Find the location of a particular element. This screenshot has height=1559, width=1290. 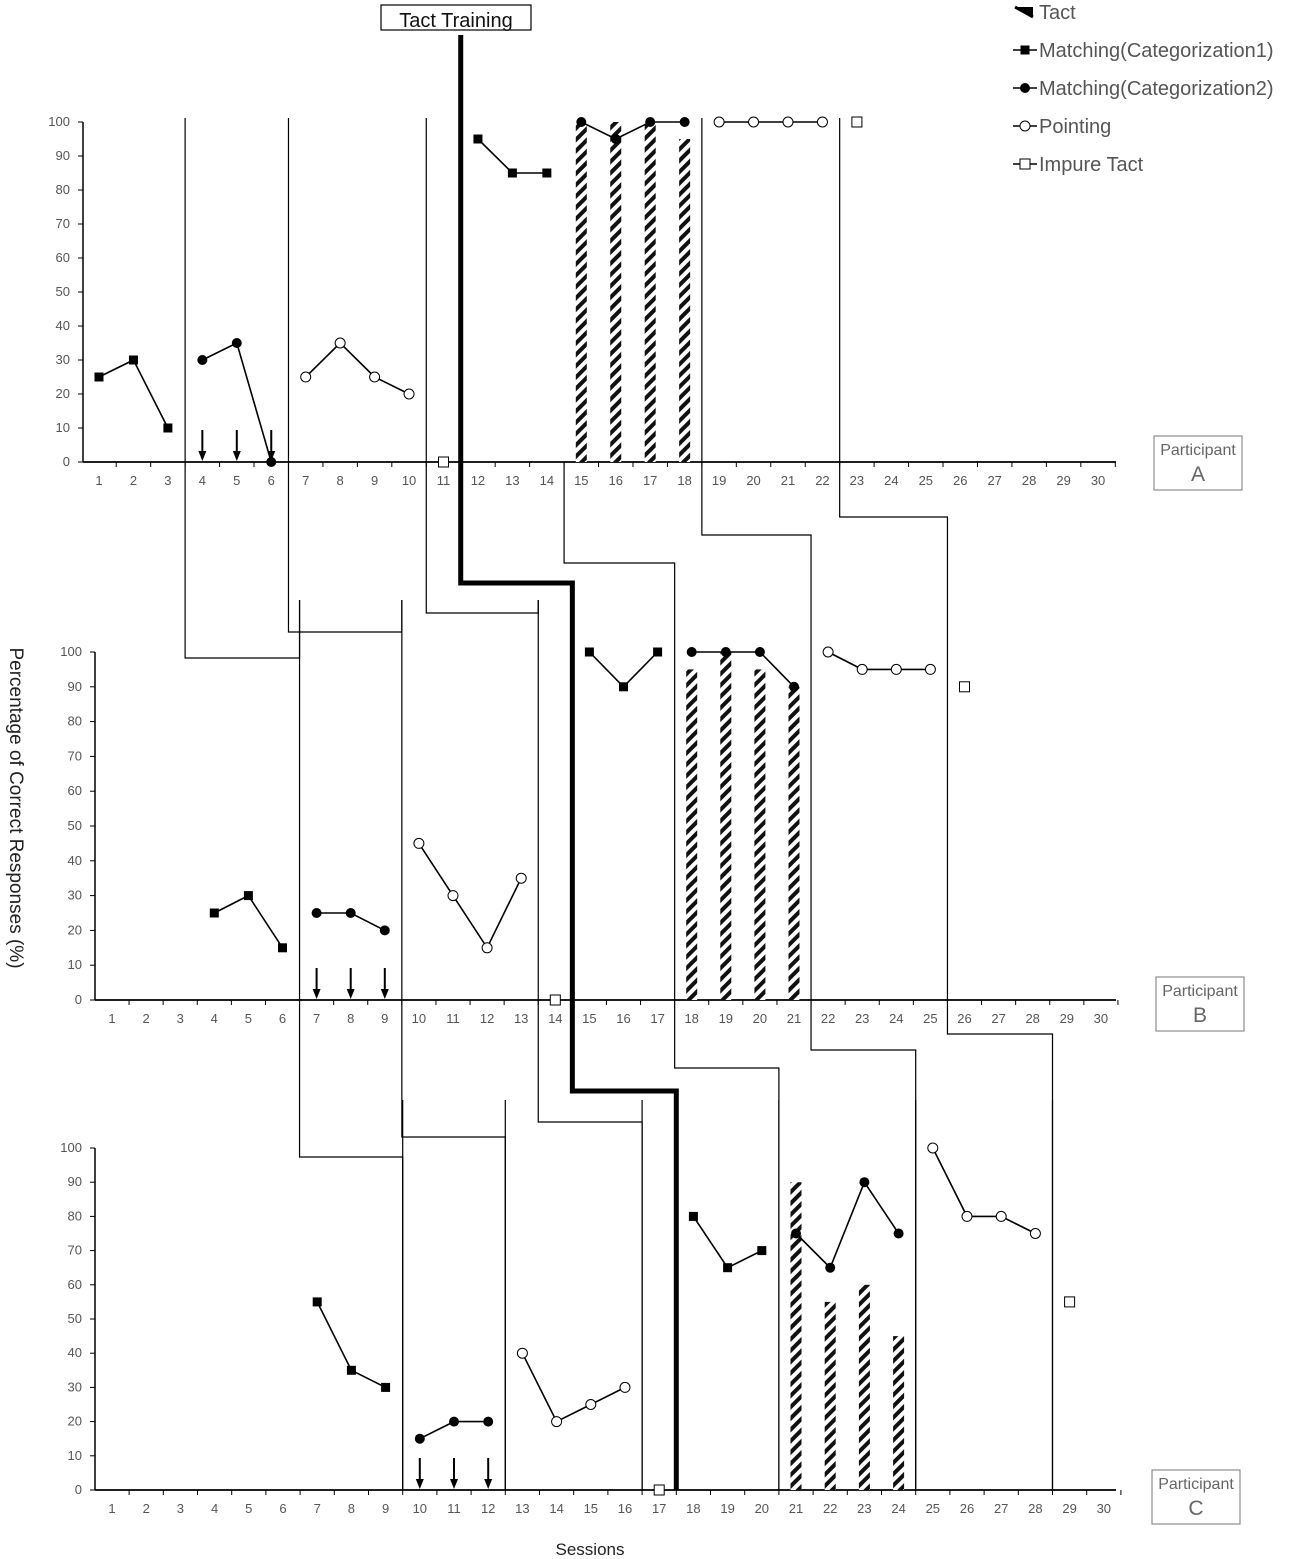

x-tick-label: 14 is located at coordinates (547, 480).